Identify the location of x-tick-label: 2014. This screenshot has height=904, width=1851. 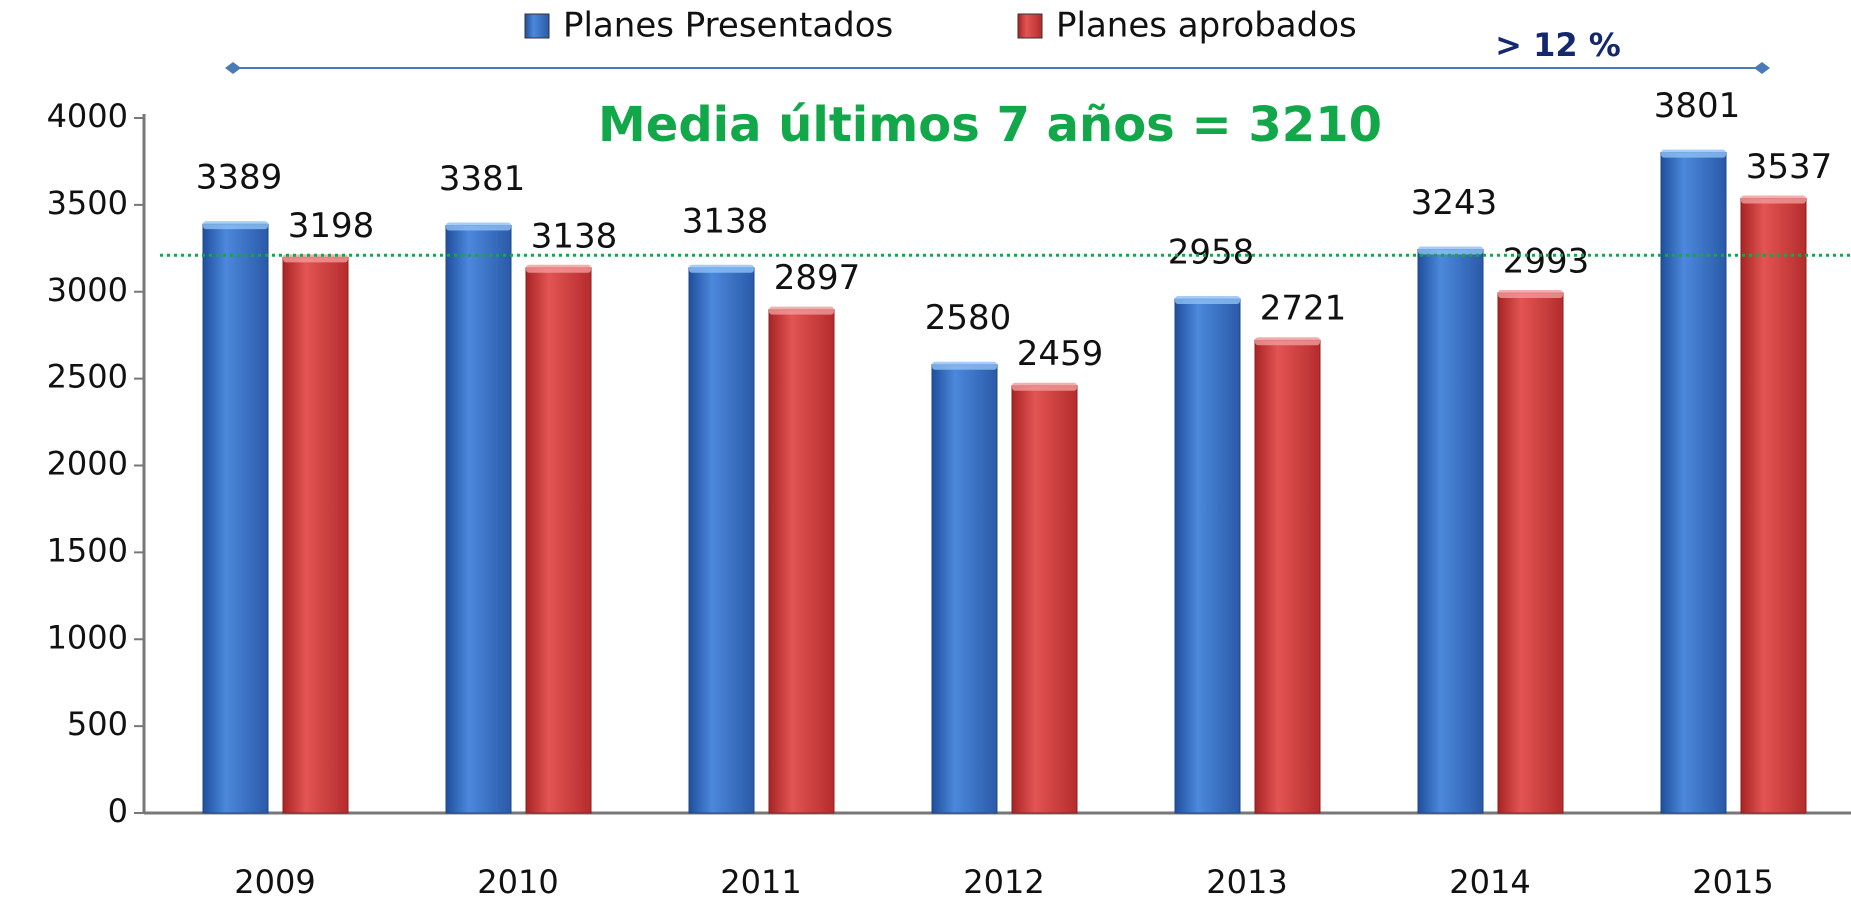
(1489, 882).